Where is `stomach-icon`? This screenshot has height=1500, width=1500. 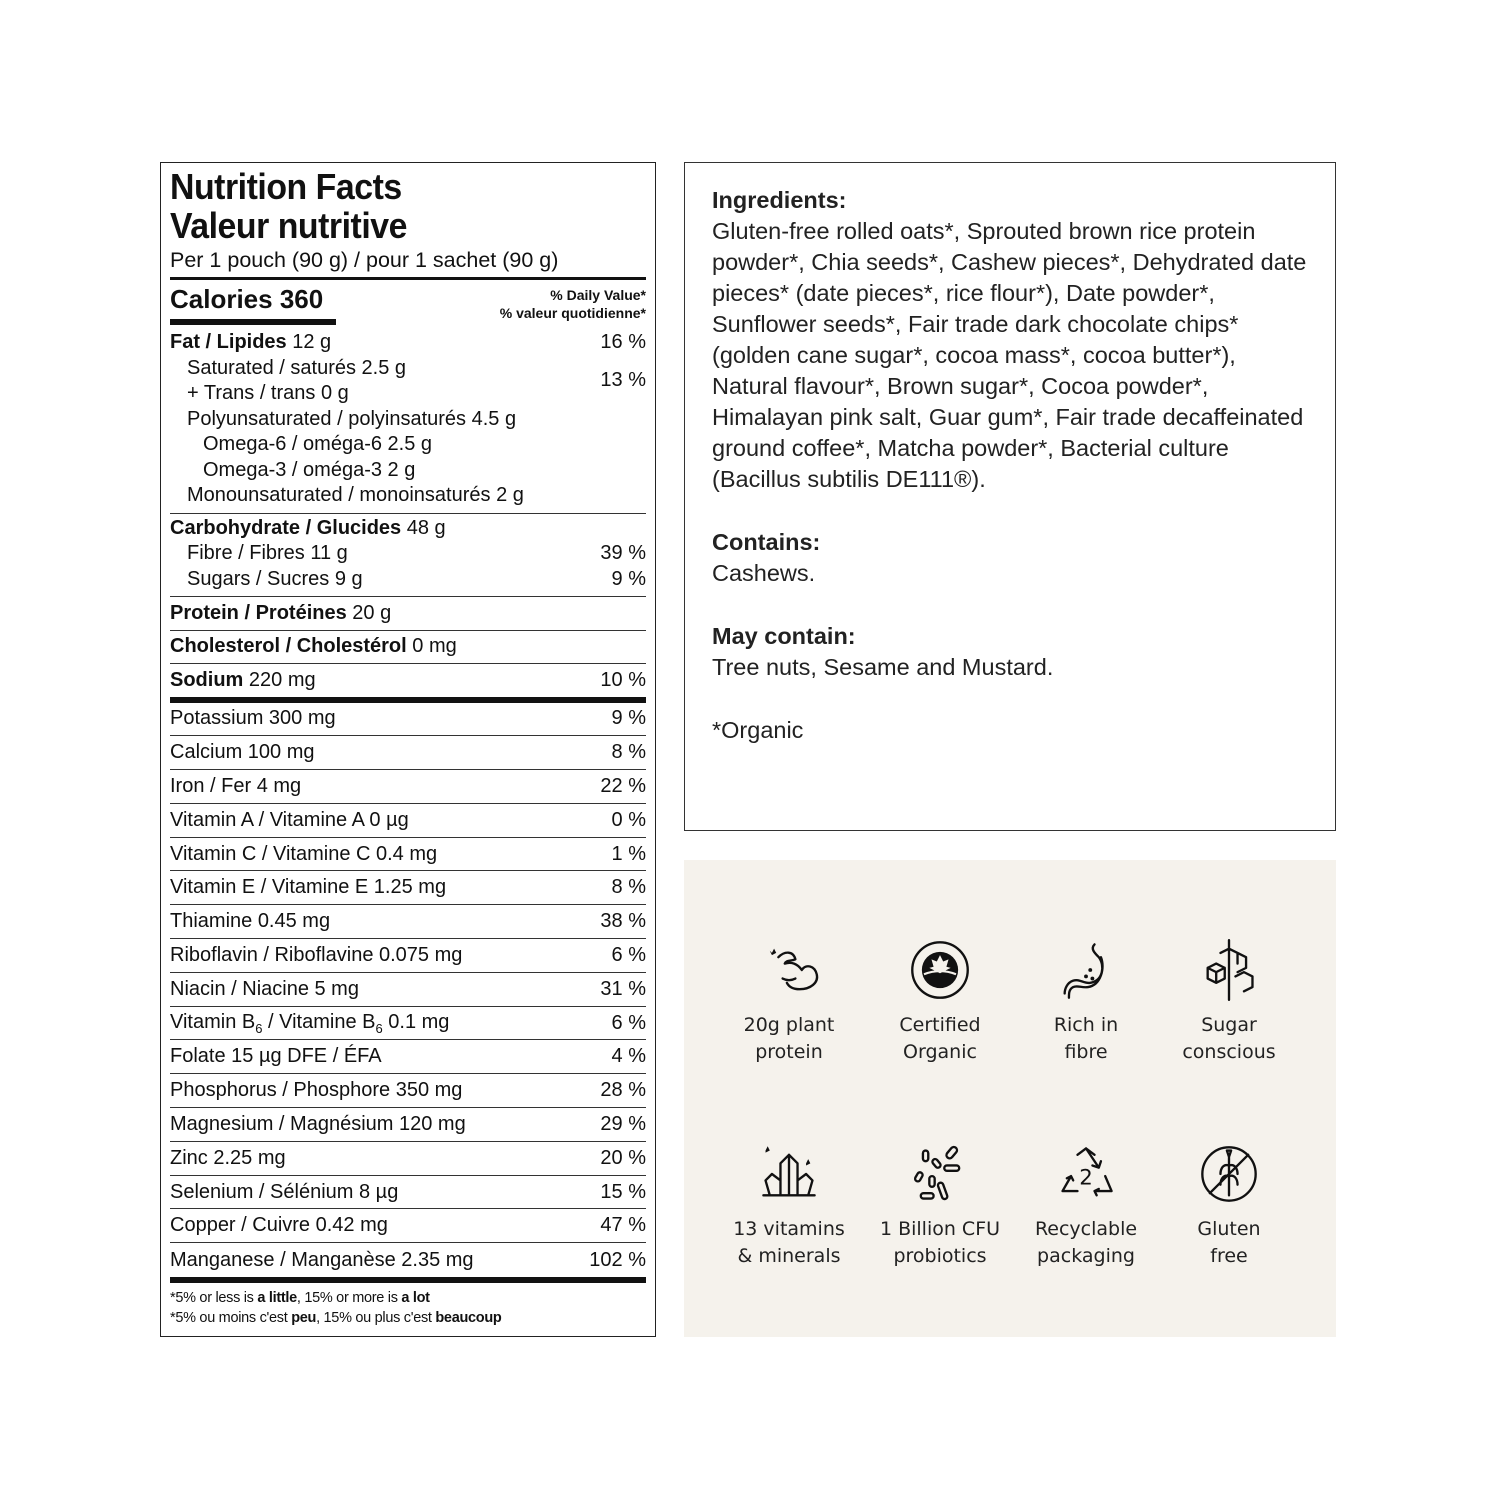
stomach-icon is located at coordinates (1083, 971).